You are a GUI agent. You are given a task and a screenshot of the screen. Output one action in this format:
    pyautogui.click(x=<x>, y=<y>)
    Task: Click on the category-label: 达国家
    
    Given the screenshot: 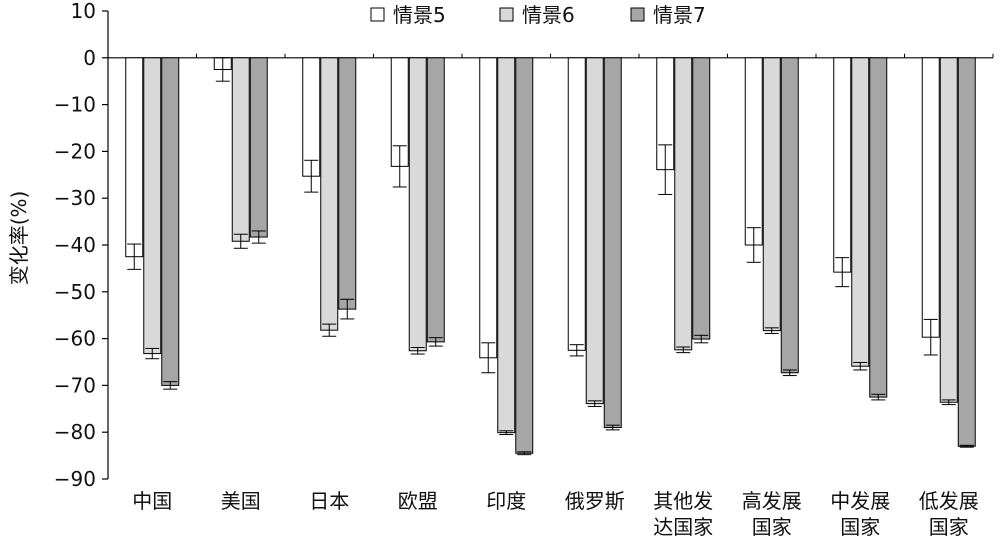 What is the action you would take?
    pyautogui.click(x=683, y=527)
    